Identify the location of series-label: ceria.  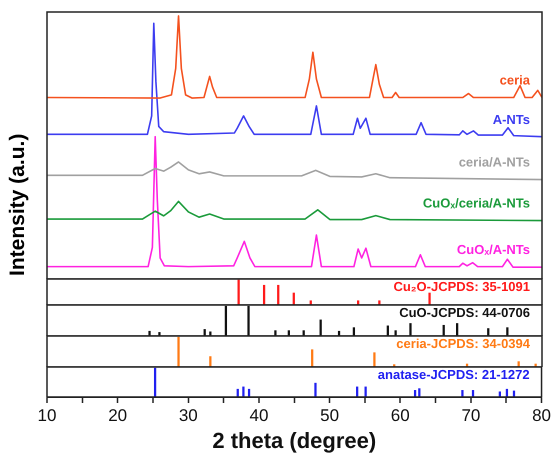
(515, 80).